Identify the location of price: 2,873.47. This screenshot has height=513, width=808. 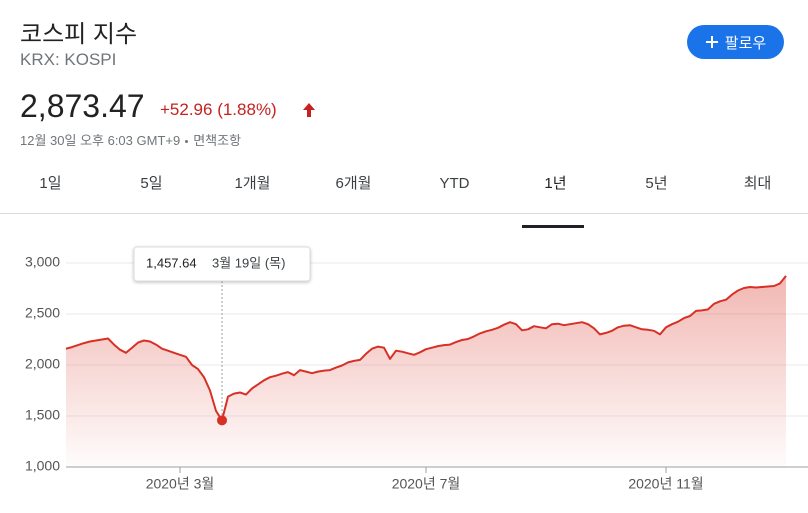
(82, 106).